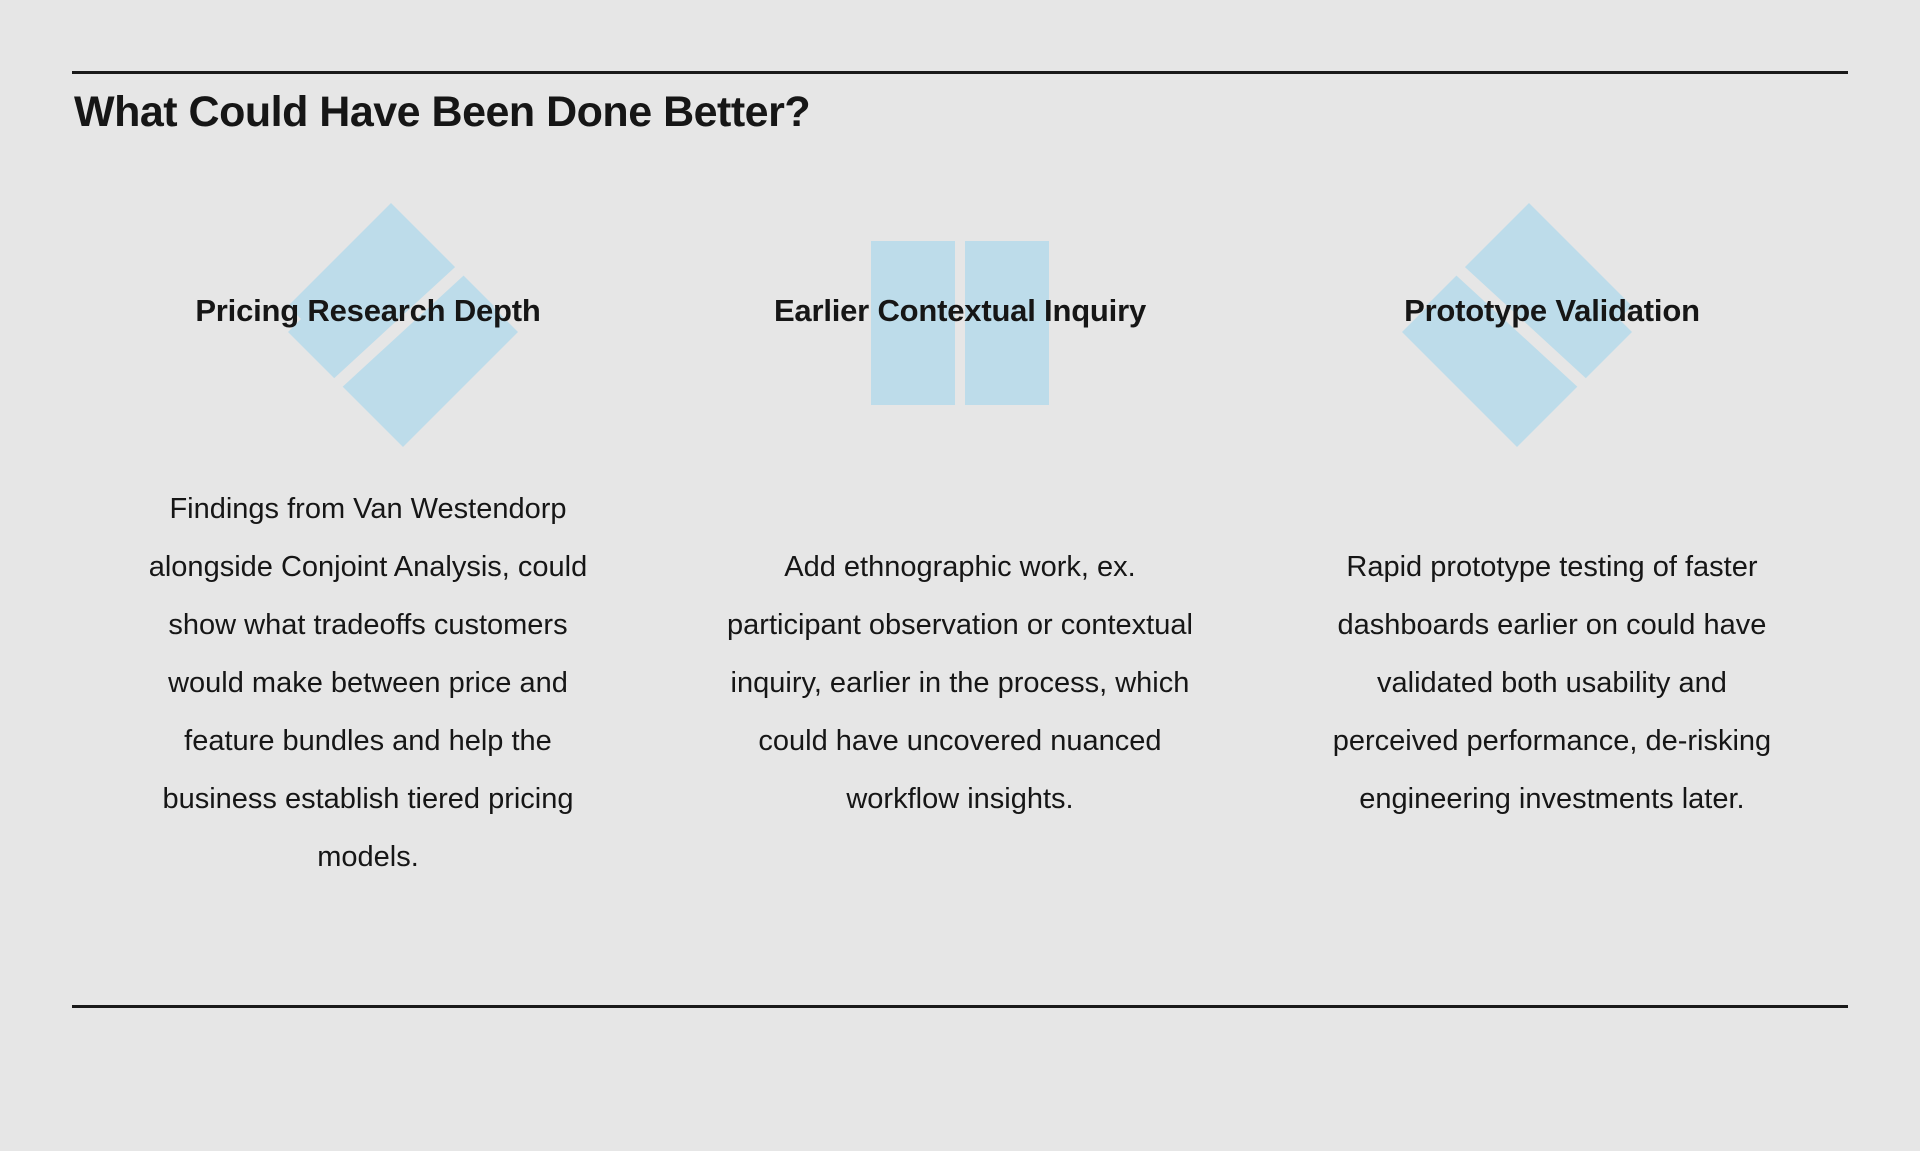  I want to click on pillar-left-icon, so click(912, 323).